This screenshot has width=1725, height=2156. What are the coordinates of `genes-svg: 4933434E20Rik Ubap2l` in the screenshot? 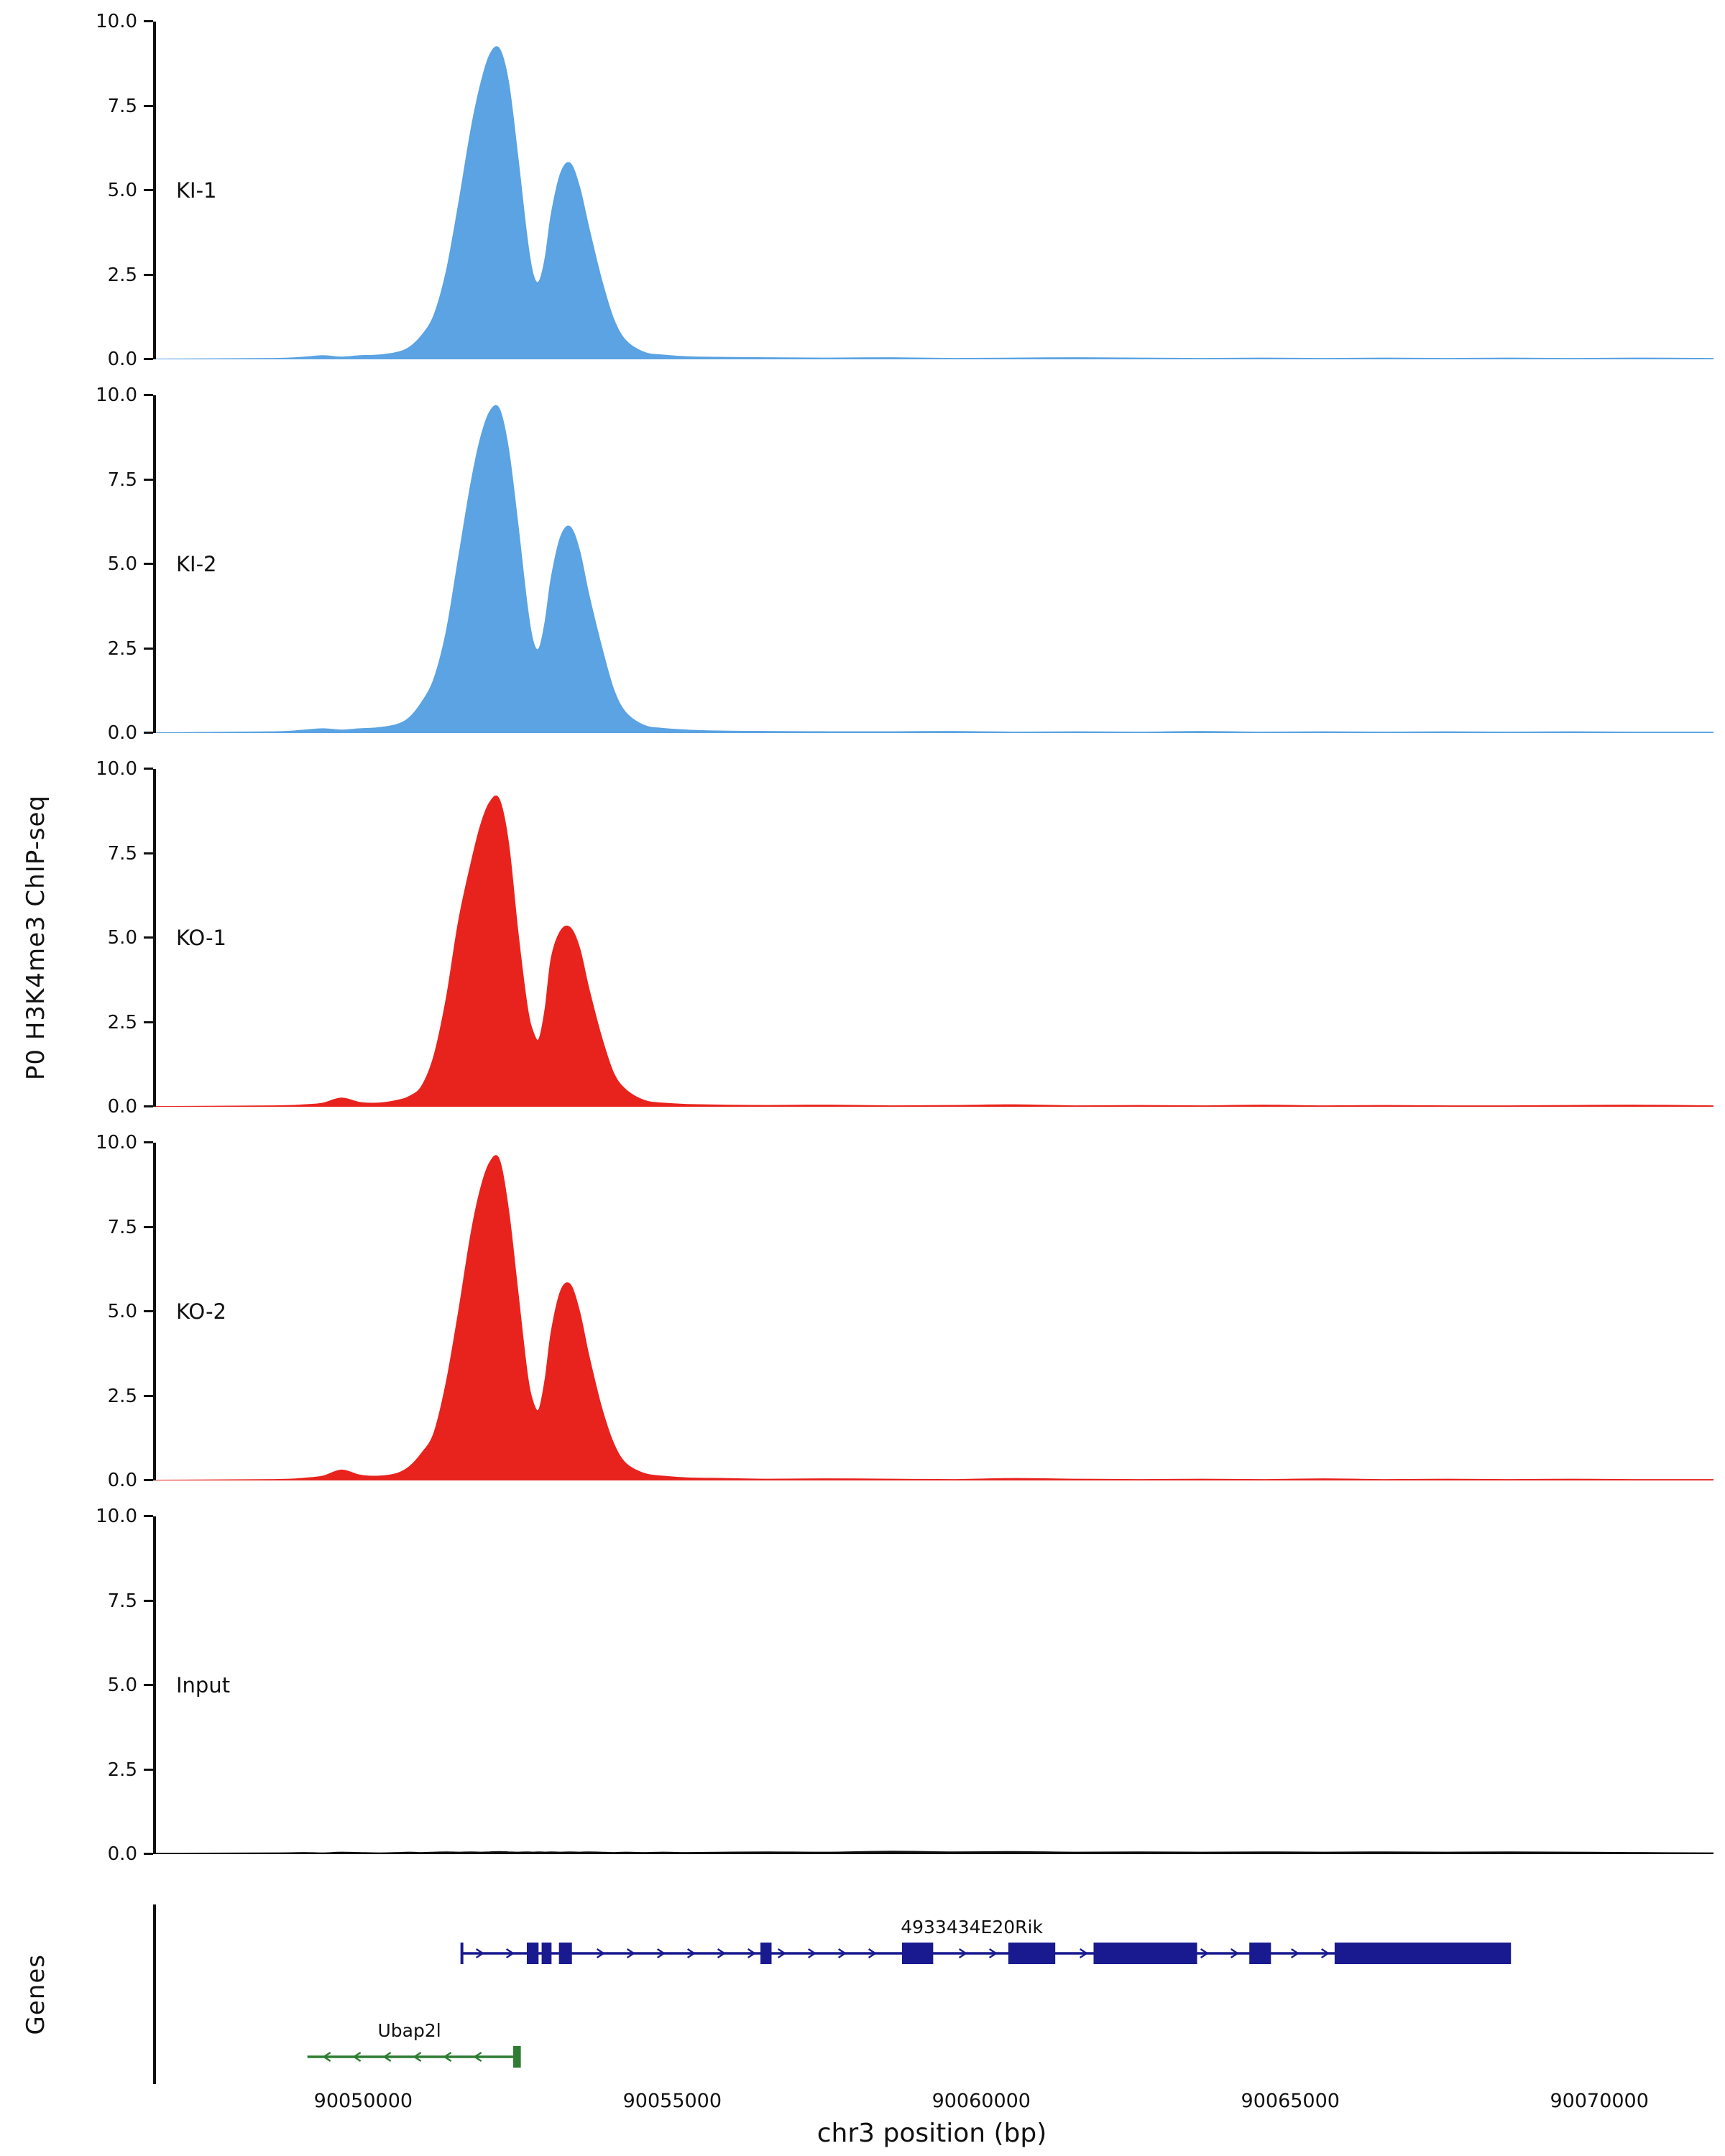 It's located at (909, 1992).